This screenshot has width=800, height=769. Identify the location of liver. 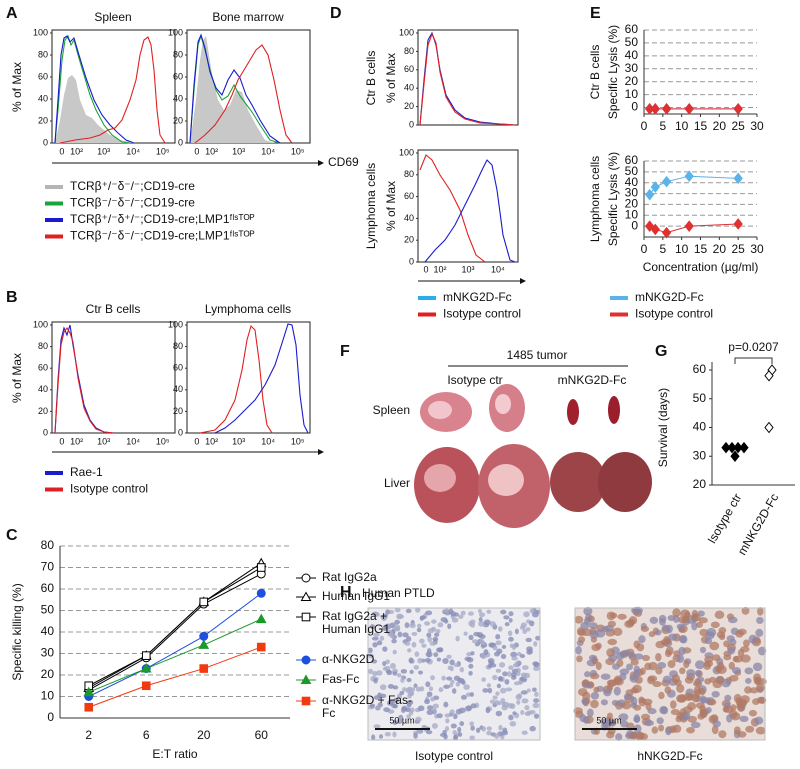
(625, 482).